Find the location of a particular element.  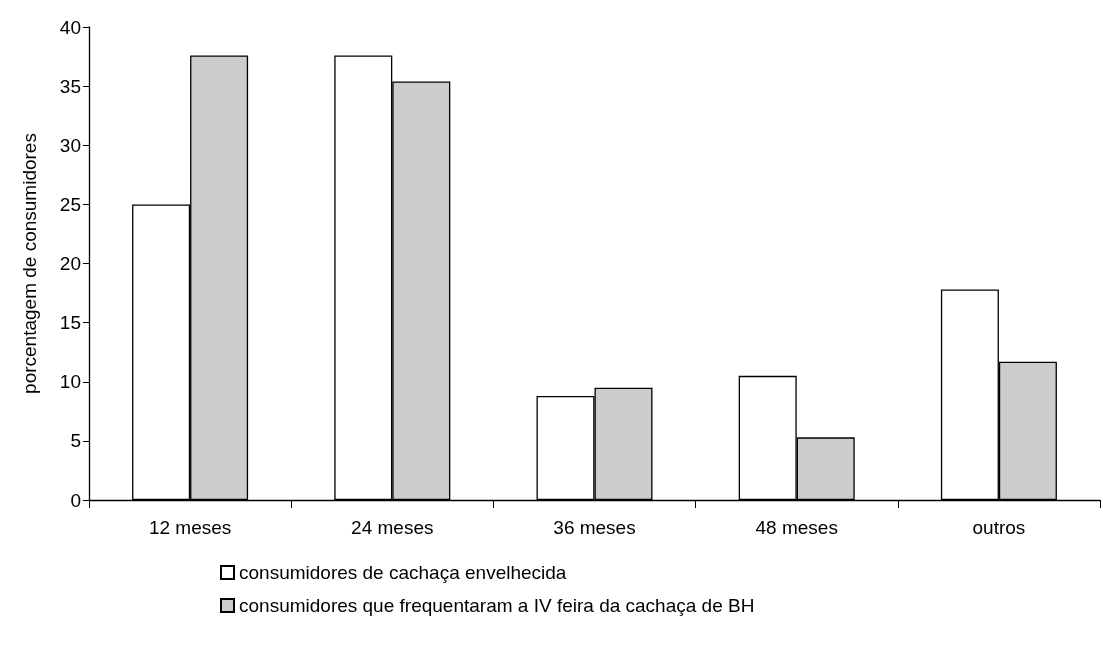

x-tick-label: 48 meses is located at coordinates (796, 527).